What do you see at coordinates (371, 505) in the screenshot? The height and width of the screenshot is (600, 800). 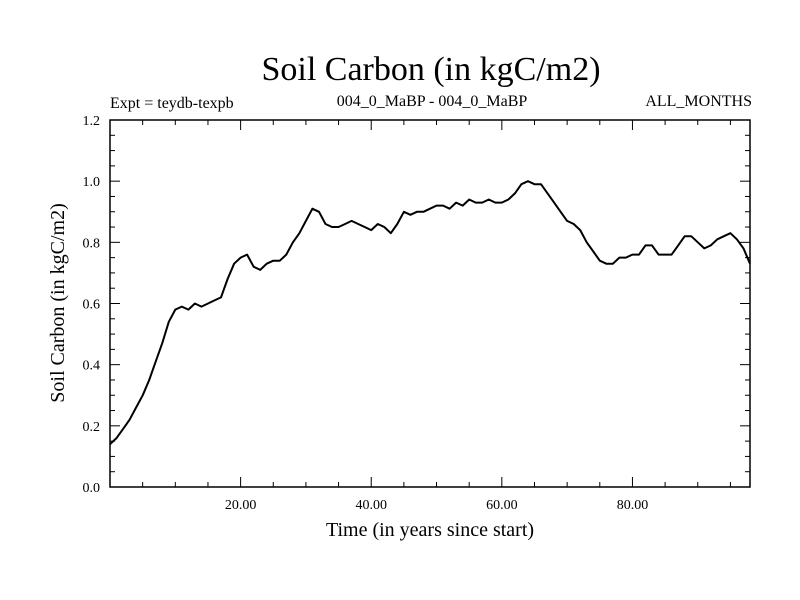 I see `x-tick-label: 40.00` at bounding box center [371, 505].